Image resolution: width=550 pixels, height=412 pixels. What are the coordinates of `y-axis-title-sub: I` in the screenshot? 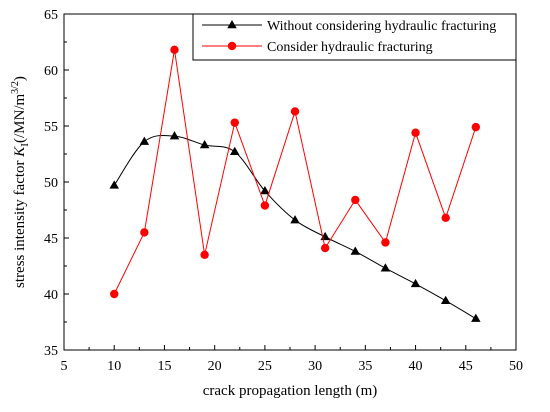 It's located at (25, 145).